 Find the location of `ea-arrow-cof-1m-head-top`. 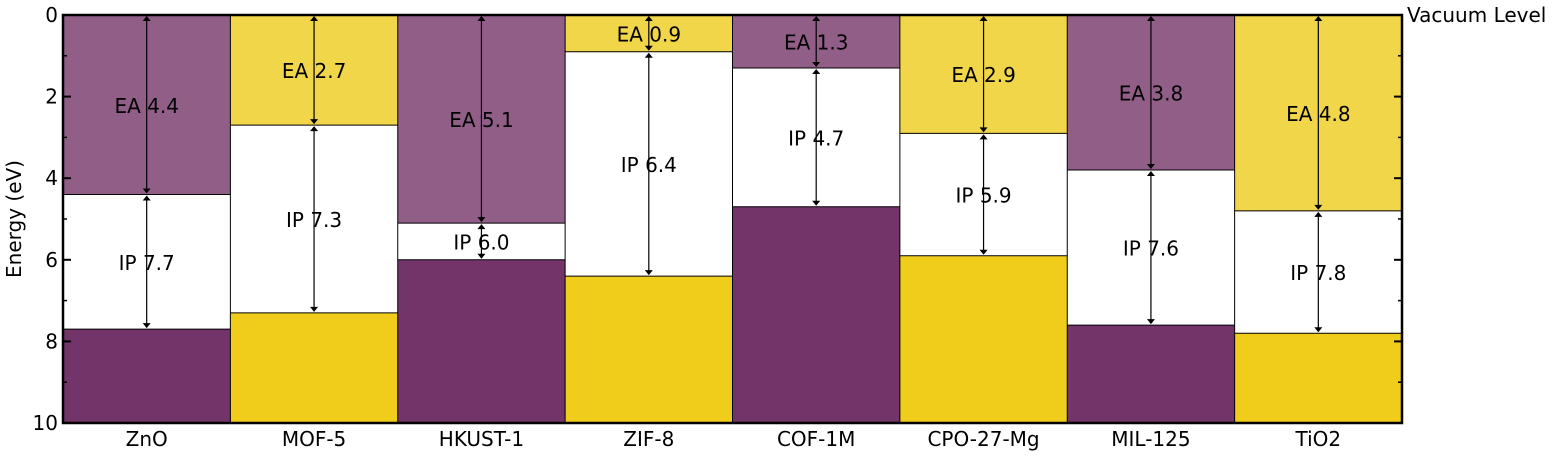

ea-arrow-cof-1m-head-top is located at coordinates (816, 18).